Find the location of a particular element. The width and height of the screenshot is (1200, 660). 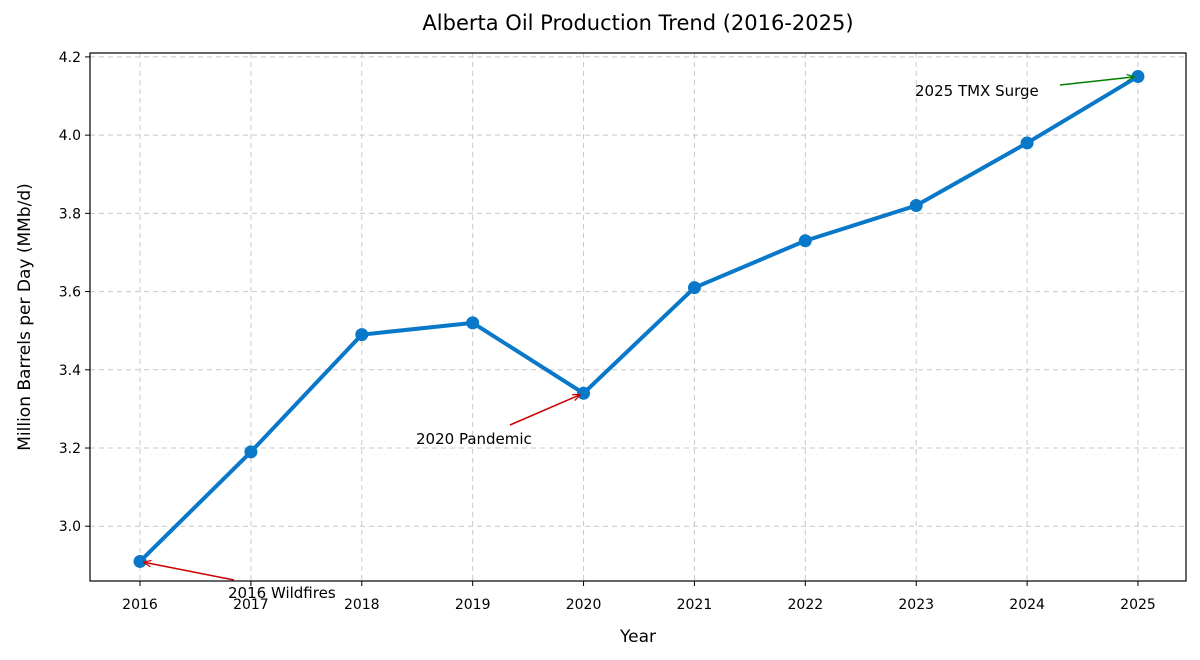

x-tick-label: 2024 is located at coordinates (1027, 605).